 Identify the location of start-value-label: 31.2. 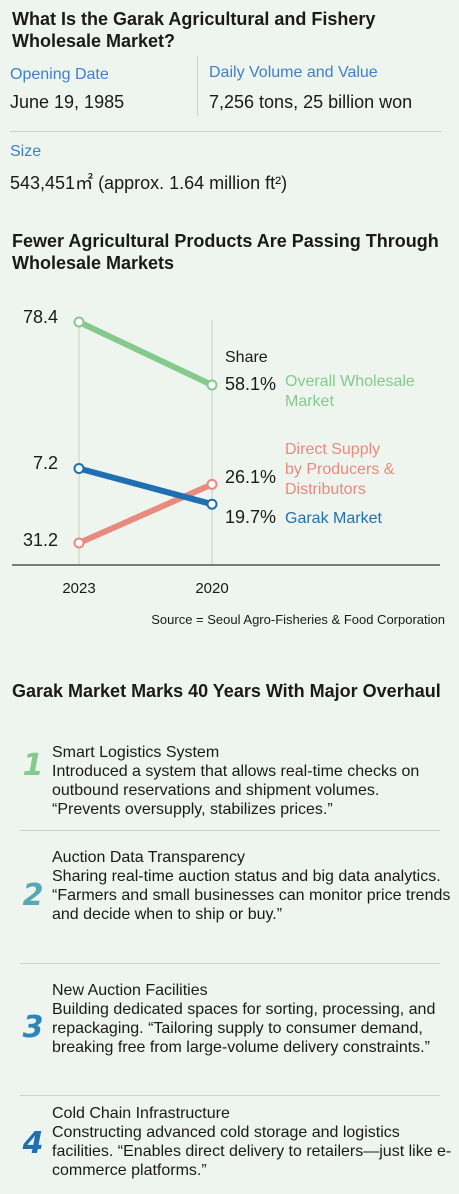
(40, 540).